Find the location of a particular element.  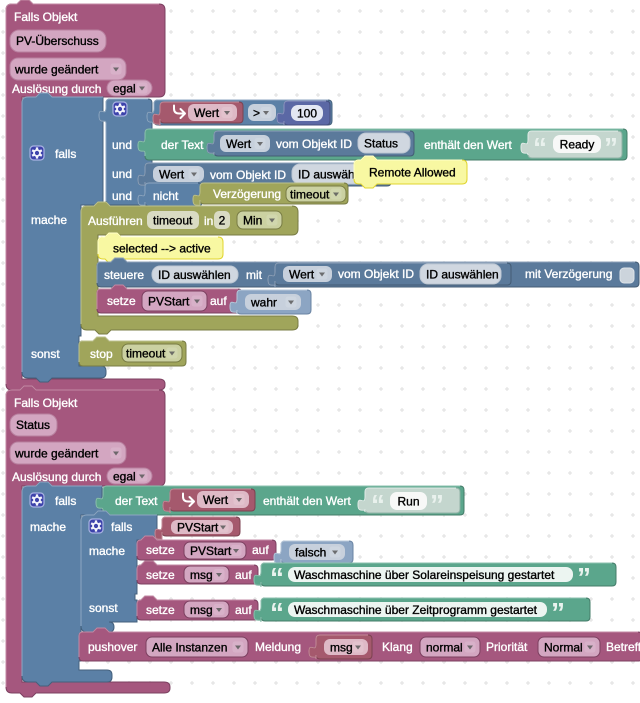

svg-text: Ready is located at coordinates (577, 145).